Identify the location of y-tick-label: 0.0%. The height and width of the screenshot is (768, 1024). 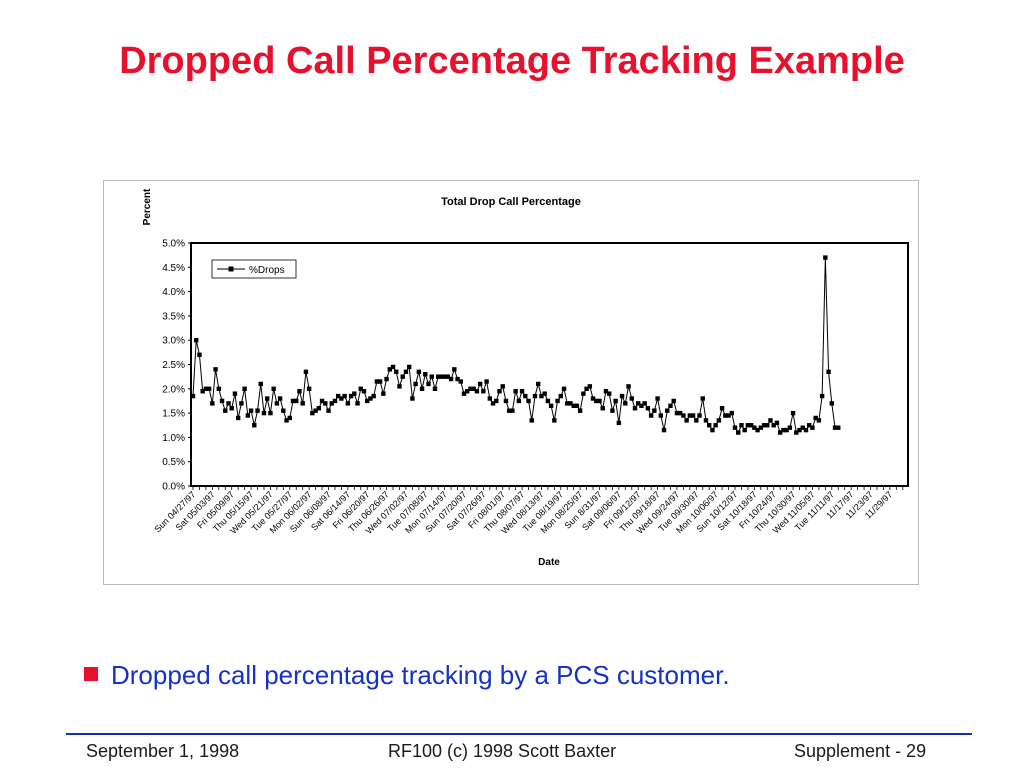
(173, 487).